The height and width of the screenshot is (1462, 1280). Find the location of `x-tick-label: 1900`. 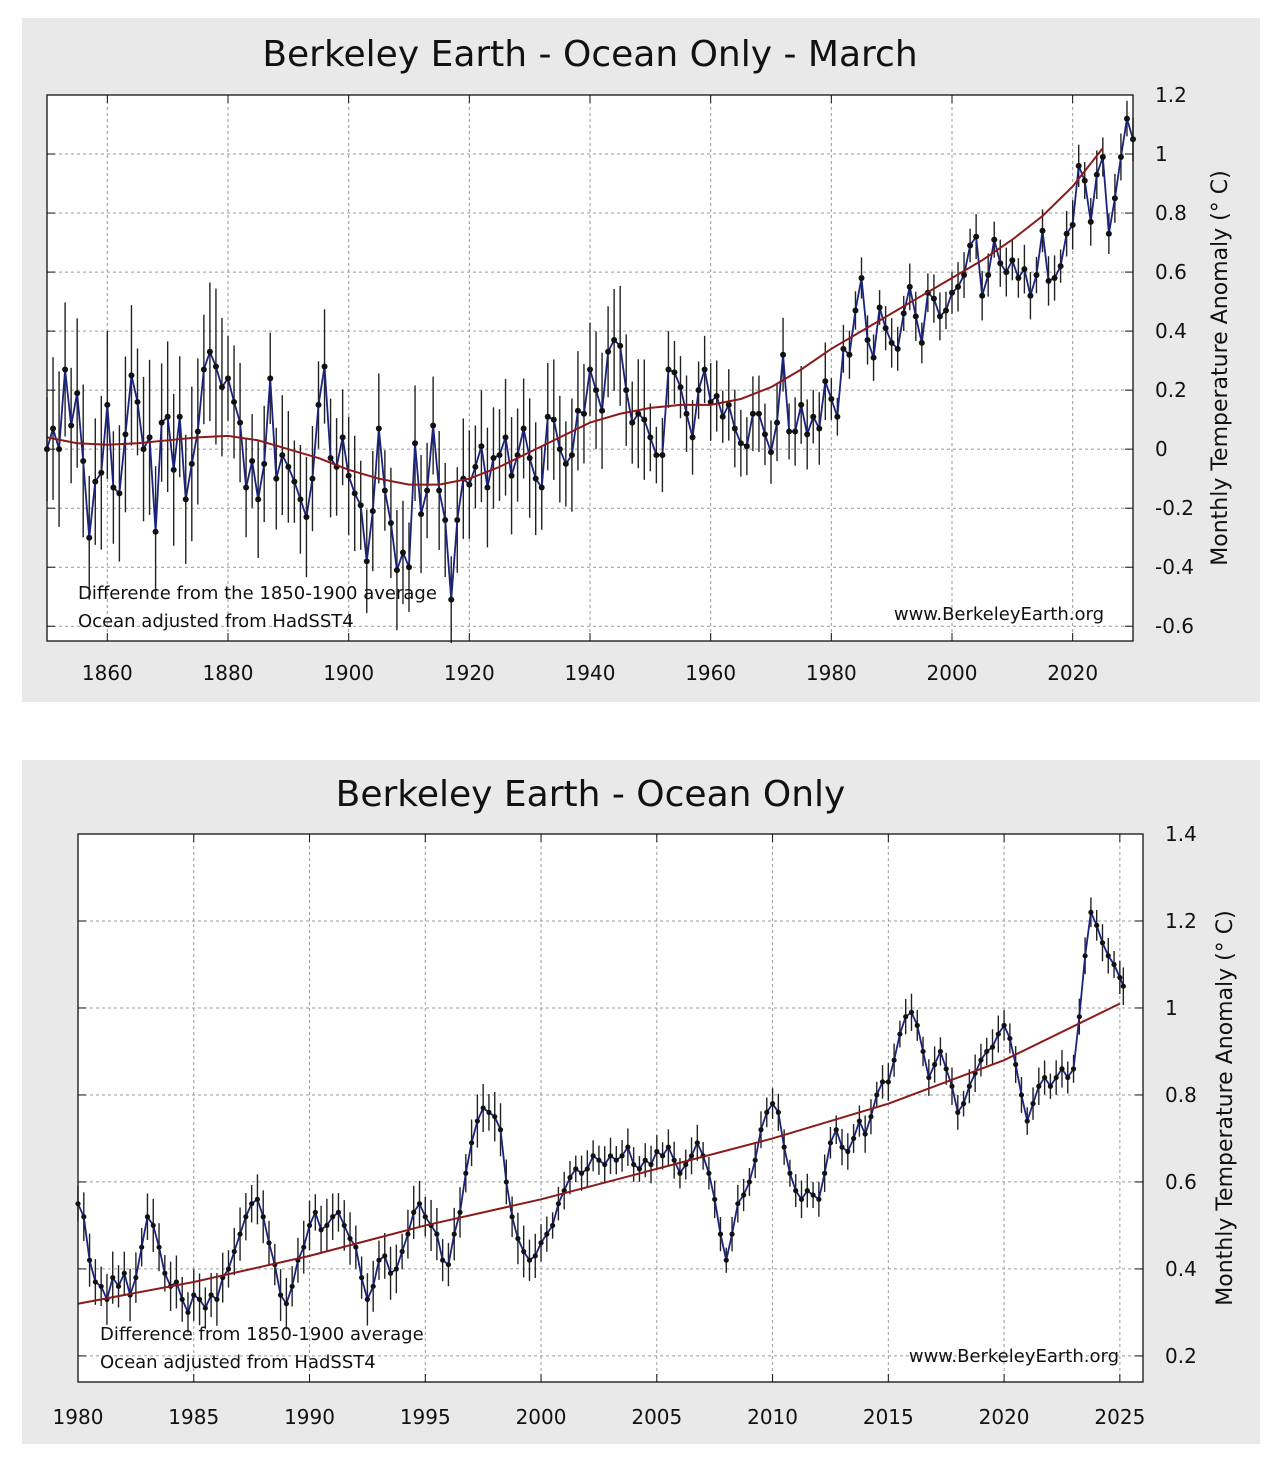

x-tick-label: 1900 is located at coordinates (348, 673).